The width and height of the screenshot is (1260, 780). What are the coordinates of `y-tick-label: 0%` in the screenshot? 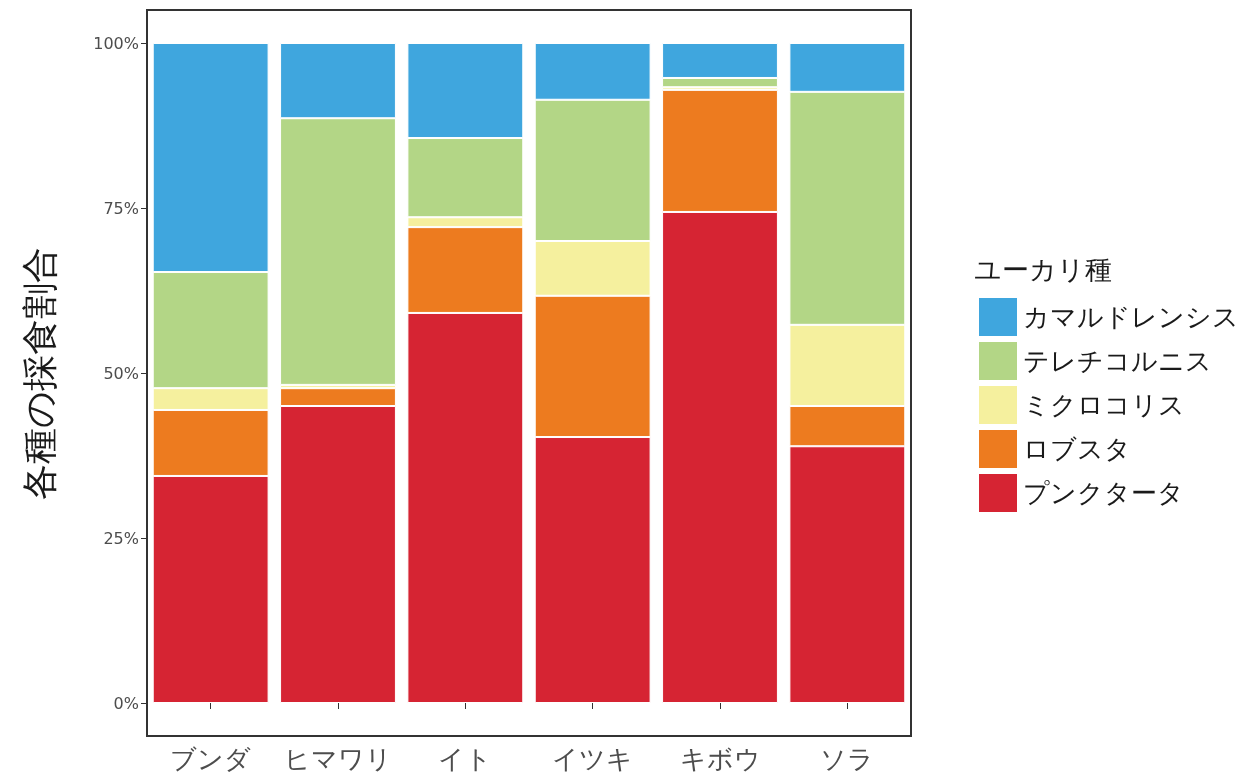 It's located at (126, 703).